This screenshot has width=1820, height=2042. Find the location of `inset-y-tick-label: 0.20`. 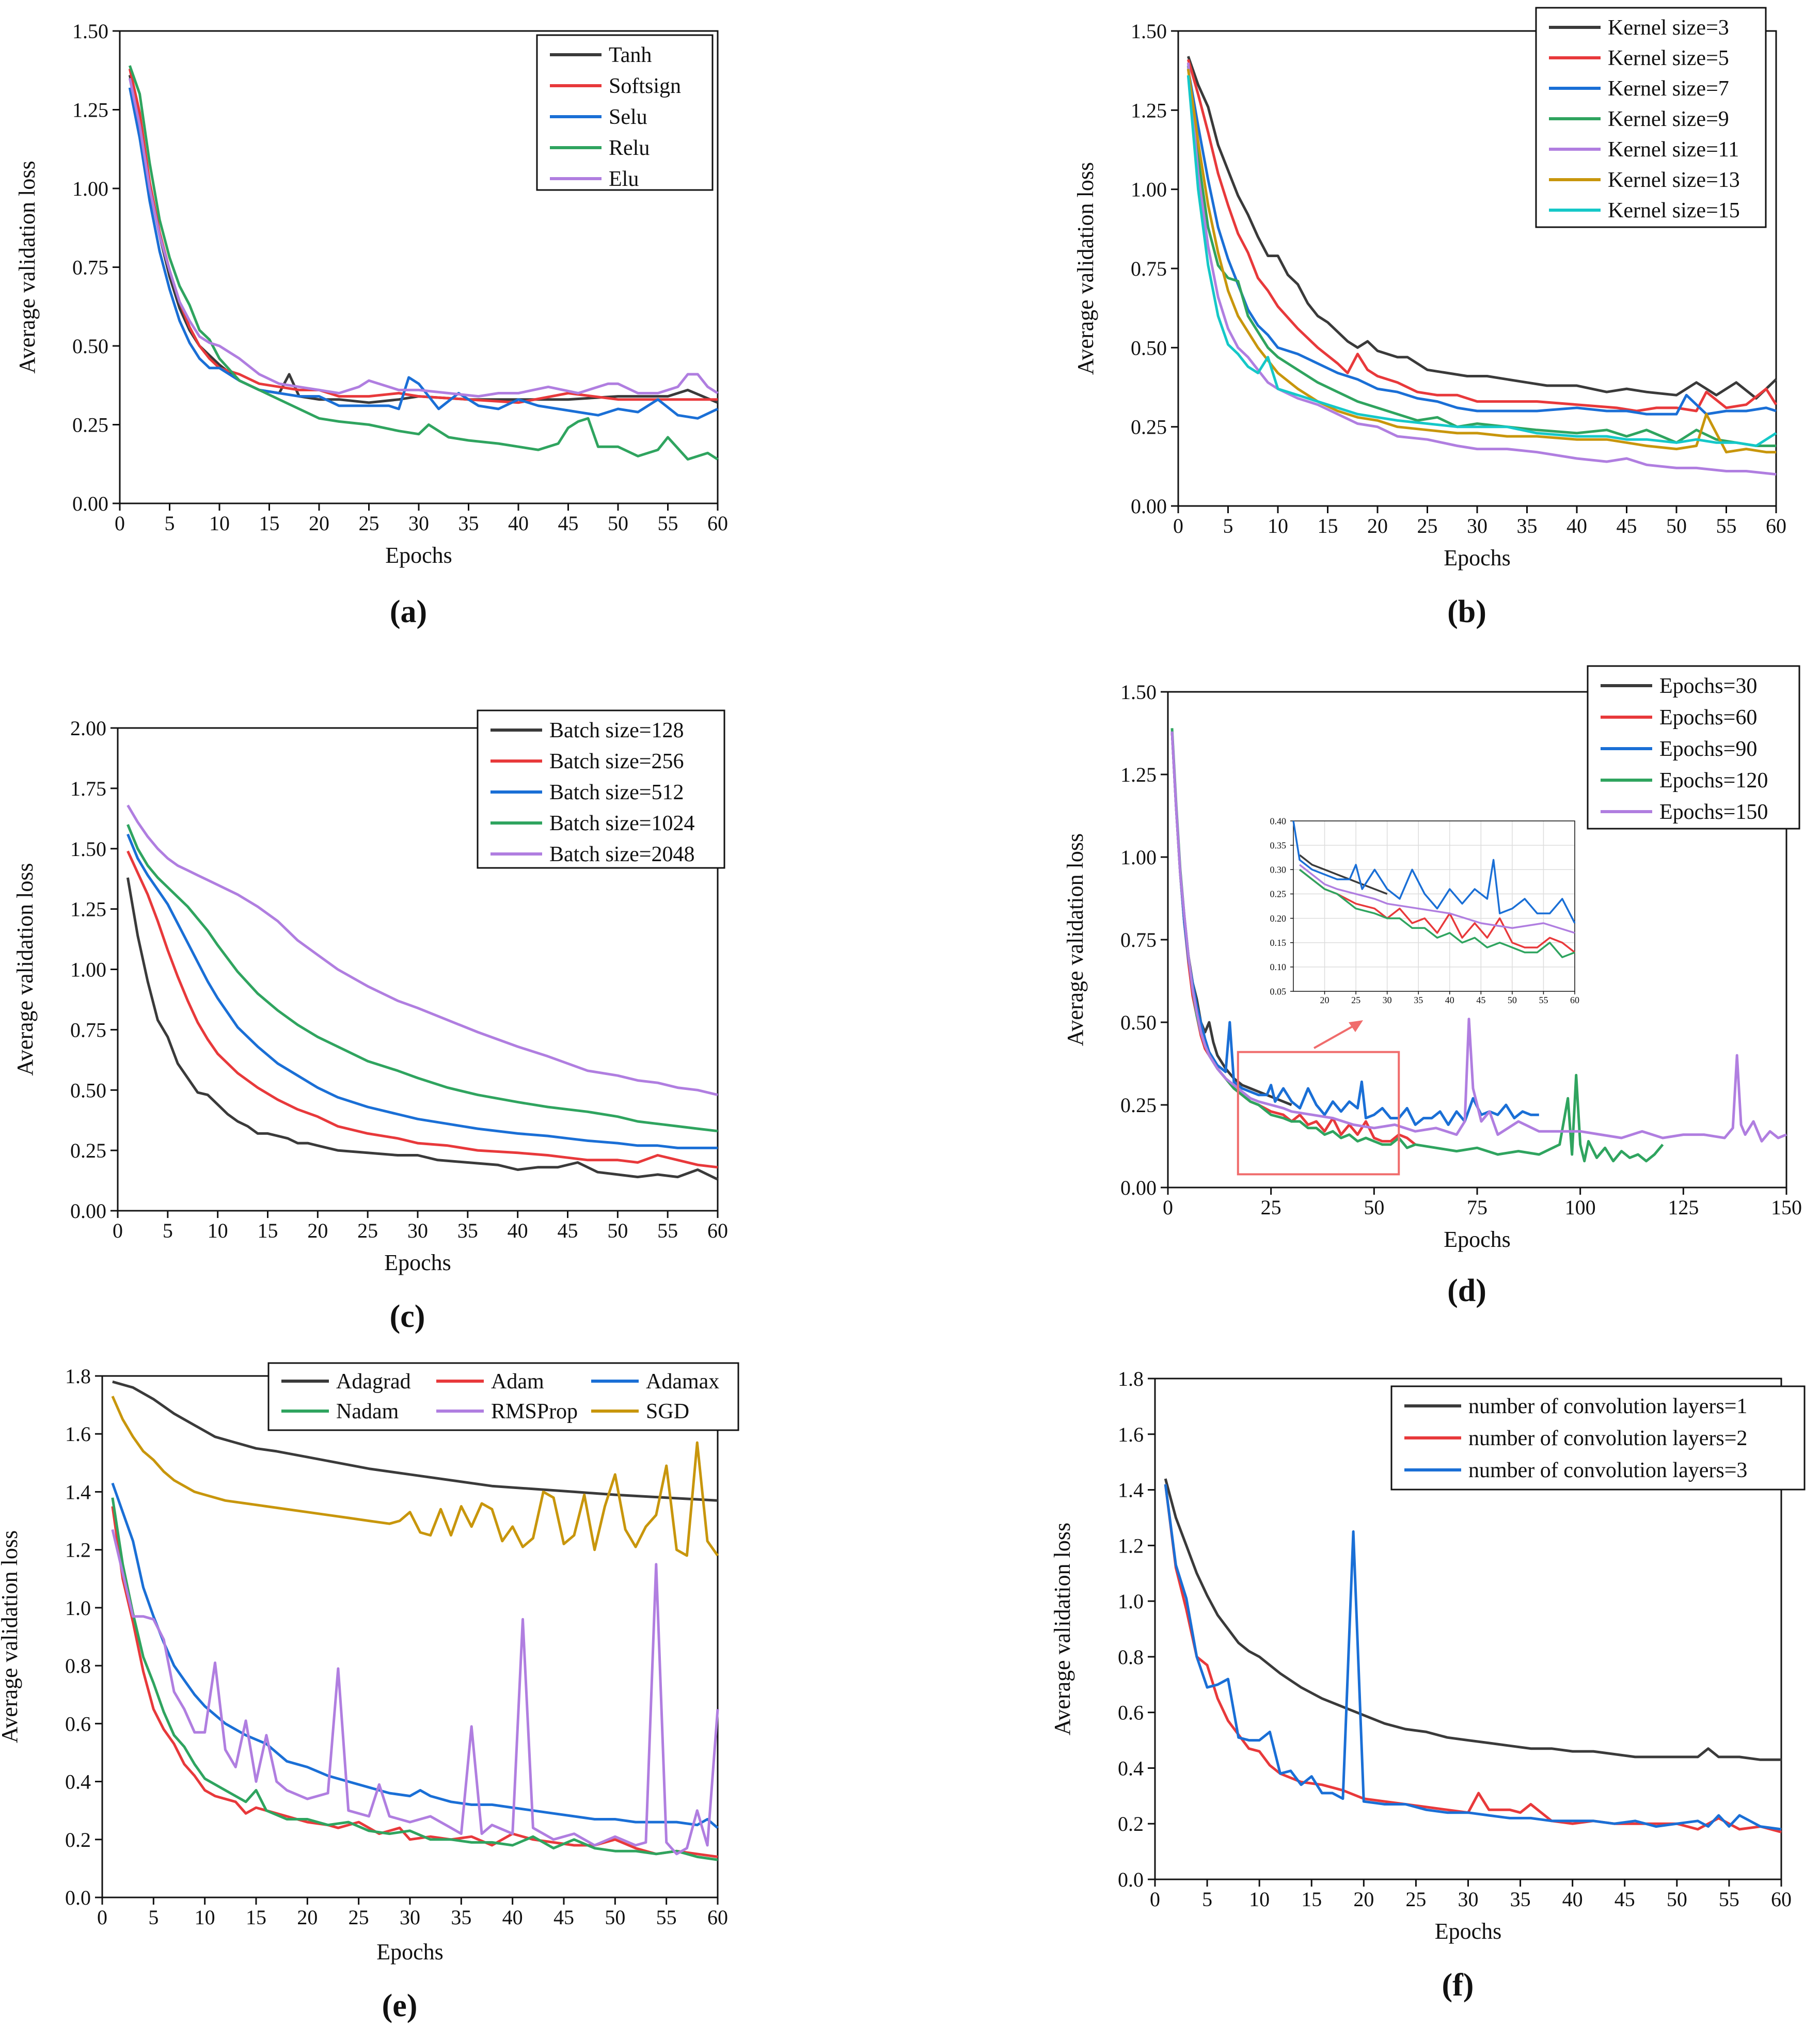

inset-y-tick-label: 0.20 is located at coordinates (1278, 918).